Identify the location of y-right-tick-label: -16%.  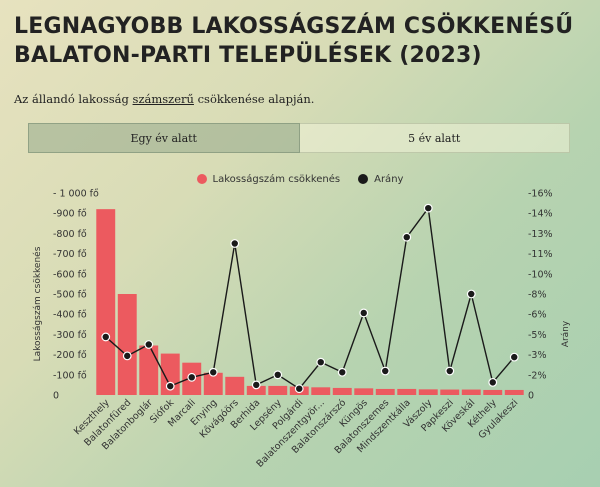
(540, 194).